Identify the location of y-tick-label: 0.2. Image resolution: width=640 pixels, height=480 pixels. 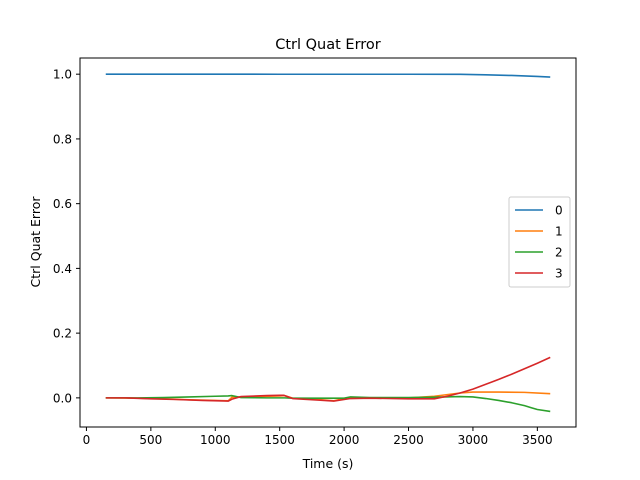
(62, 334).